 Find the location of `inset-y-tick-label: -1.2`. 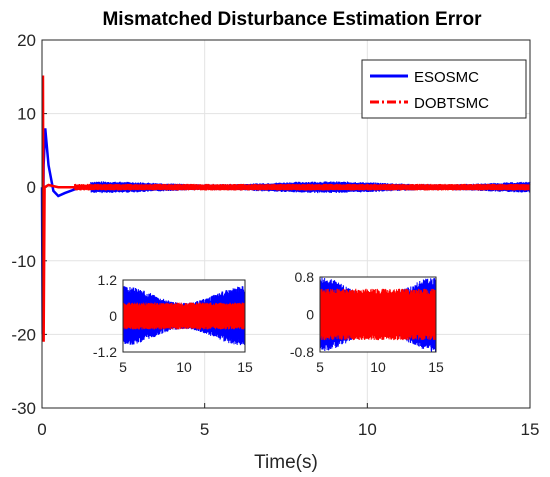

inset-y-tick-label: -1.2 is located at coordinates (105, 352).